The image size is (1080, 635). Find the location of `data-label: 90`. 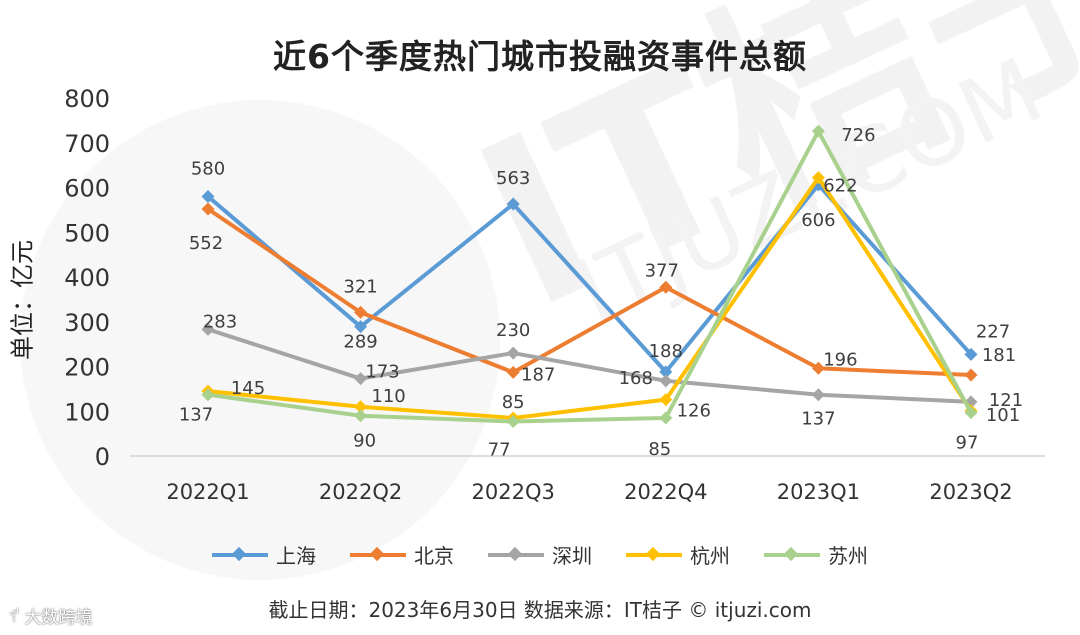

data-label: 90 is located at coordinates (364, 441).